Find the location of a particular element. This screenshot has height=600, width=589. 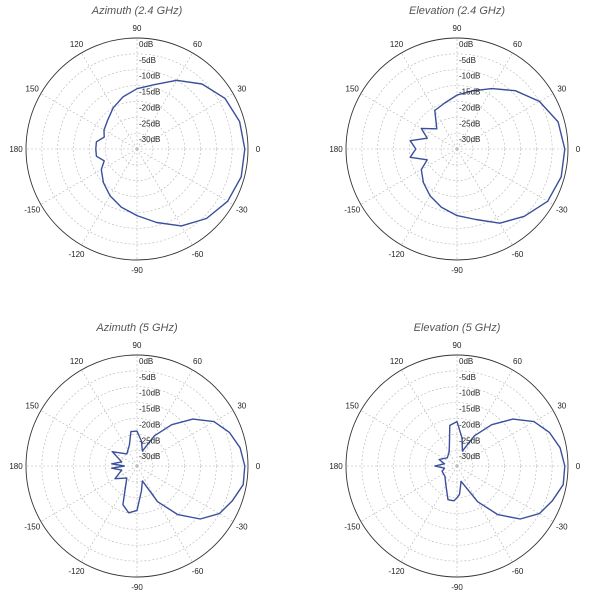

angle-tick-label: 120 is located at coordinates (397, 361).